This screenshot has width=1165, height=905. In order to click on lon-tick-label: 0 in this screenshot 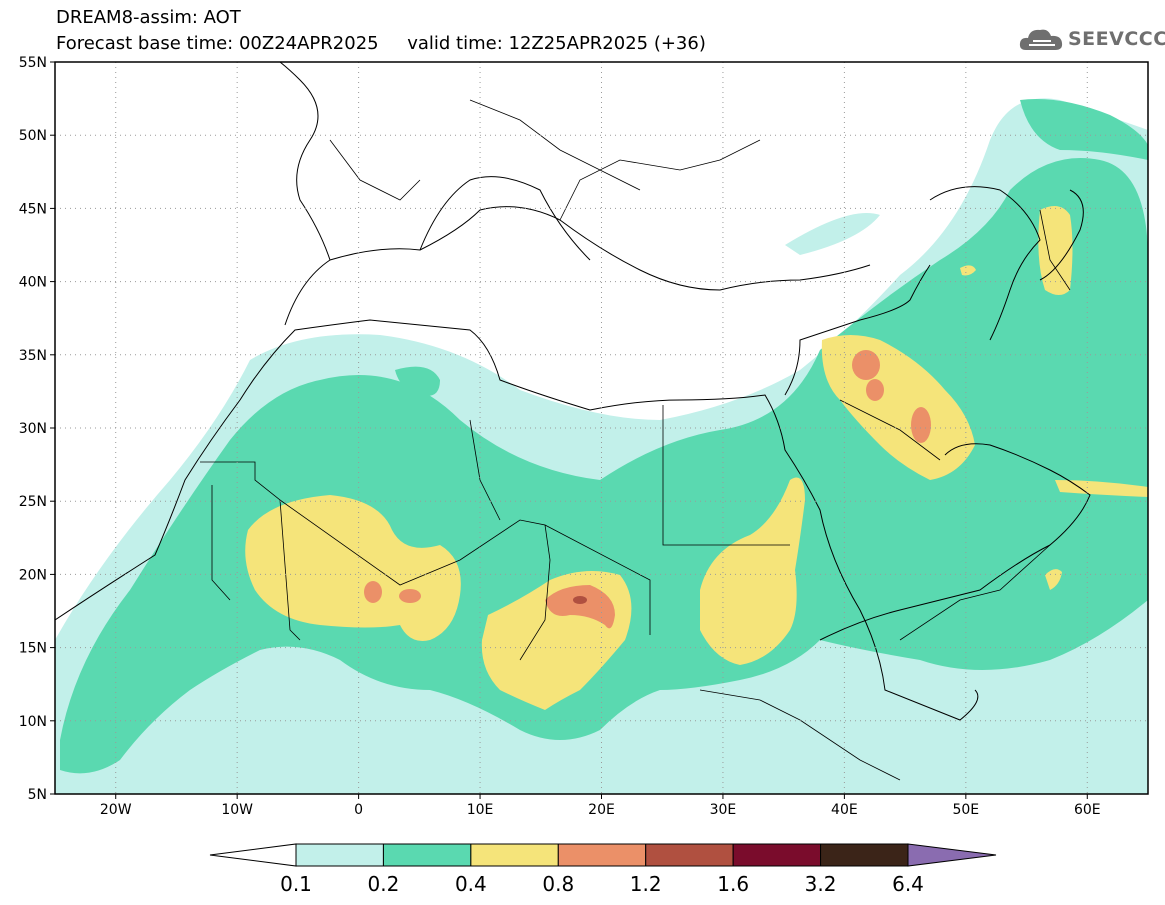, I will do `click(358, 810)`.